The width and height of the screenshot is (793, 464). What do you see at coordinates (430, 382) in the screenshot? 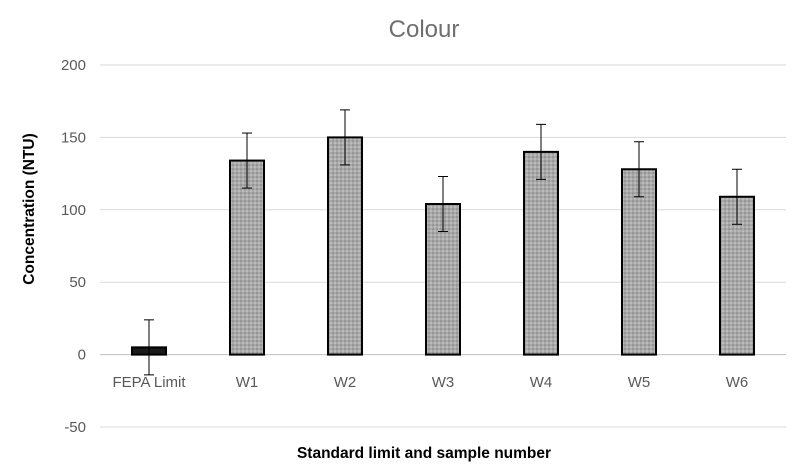
I see `x-tick-labels: FEPA Limit W1 W2 W3 W4 W5 W6` at bounding box center [430, 382].